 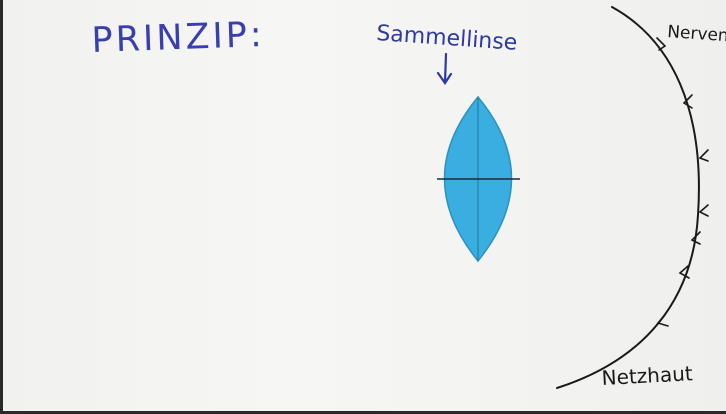 What do you see at coordinates (1, 207) in the screenshot?
I see `board-frame-left` at bounding box center [1, 207].